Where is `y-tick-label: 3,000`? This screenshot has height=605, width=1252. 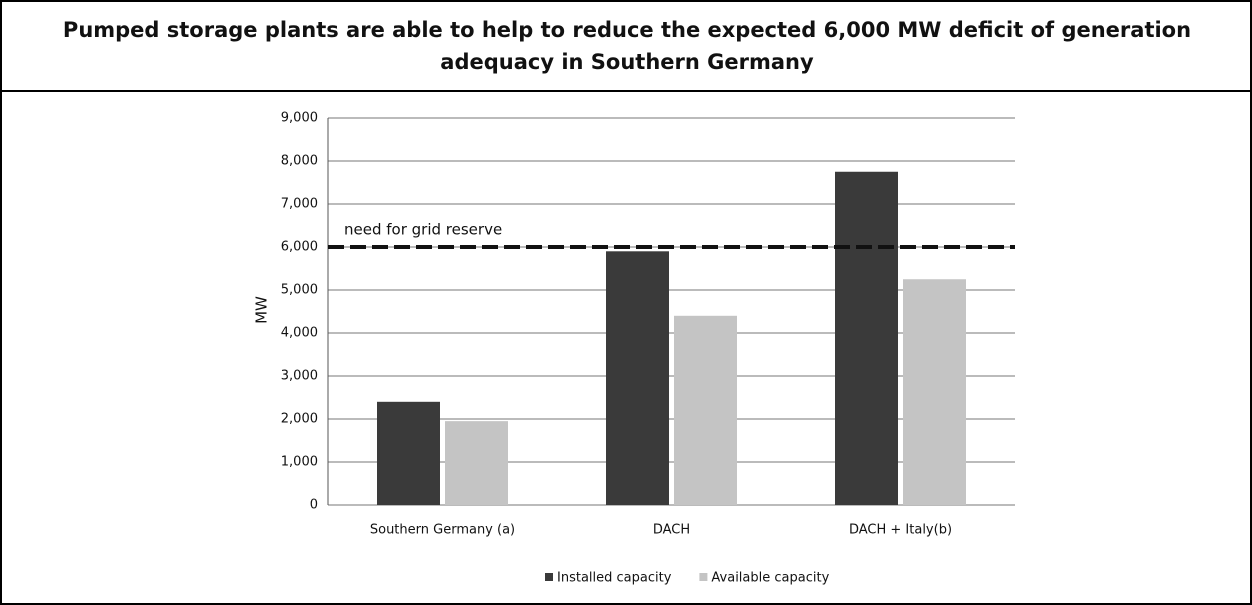
y-tick-label: 3,000 is located at coordinates (299, 376).